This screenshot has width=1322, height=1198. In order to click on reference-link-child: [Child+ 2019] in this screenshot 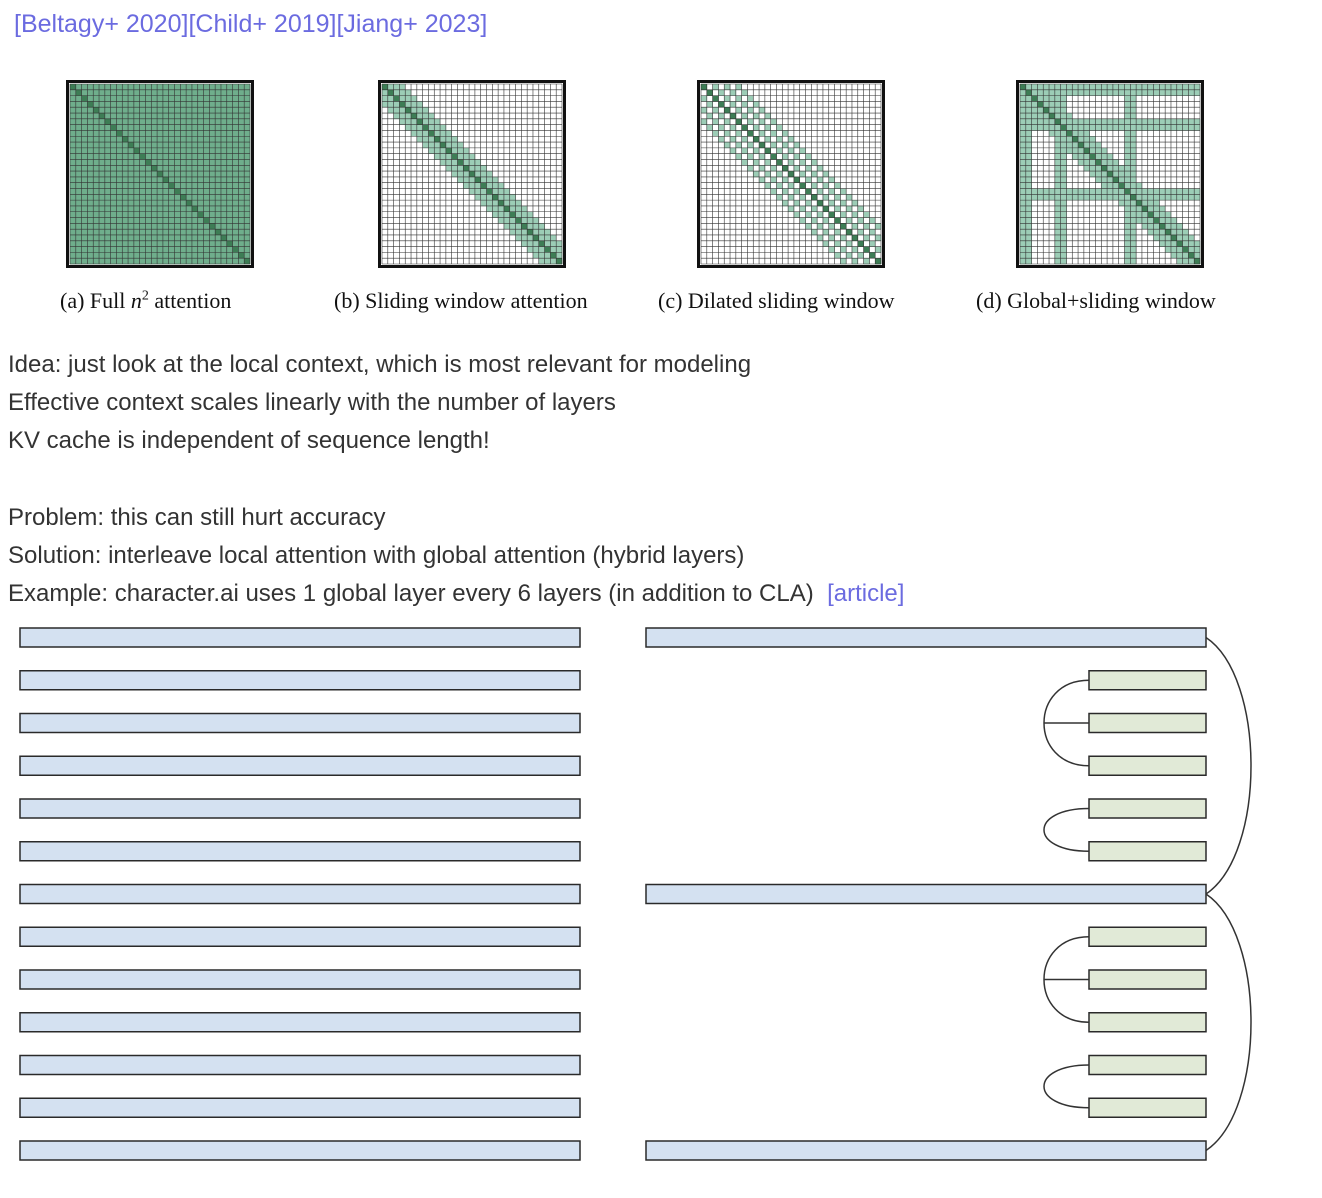, I will do `click(262, 24)`.